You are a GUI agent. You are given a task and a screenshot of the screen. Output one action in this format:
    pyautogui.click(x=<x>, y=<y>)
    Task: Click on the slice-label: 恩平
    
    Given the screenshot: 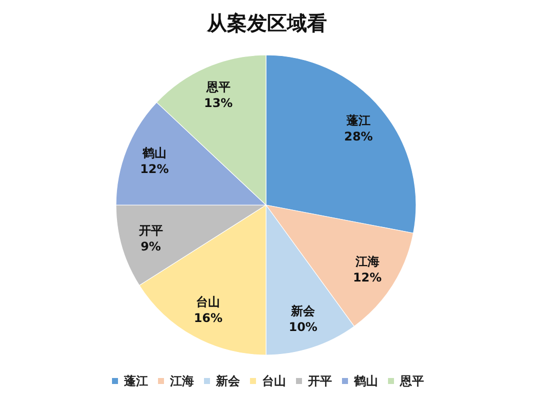 What is the action you would take?
    pyautogui.click(x=217, y=87)
    